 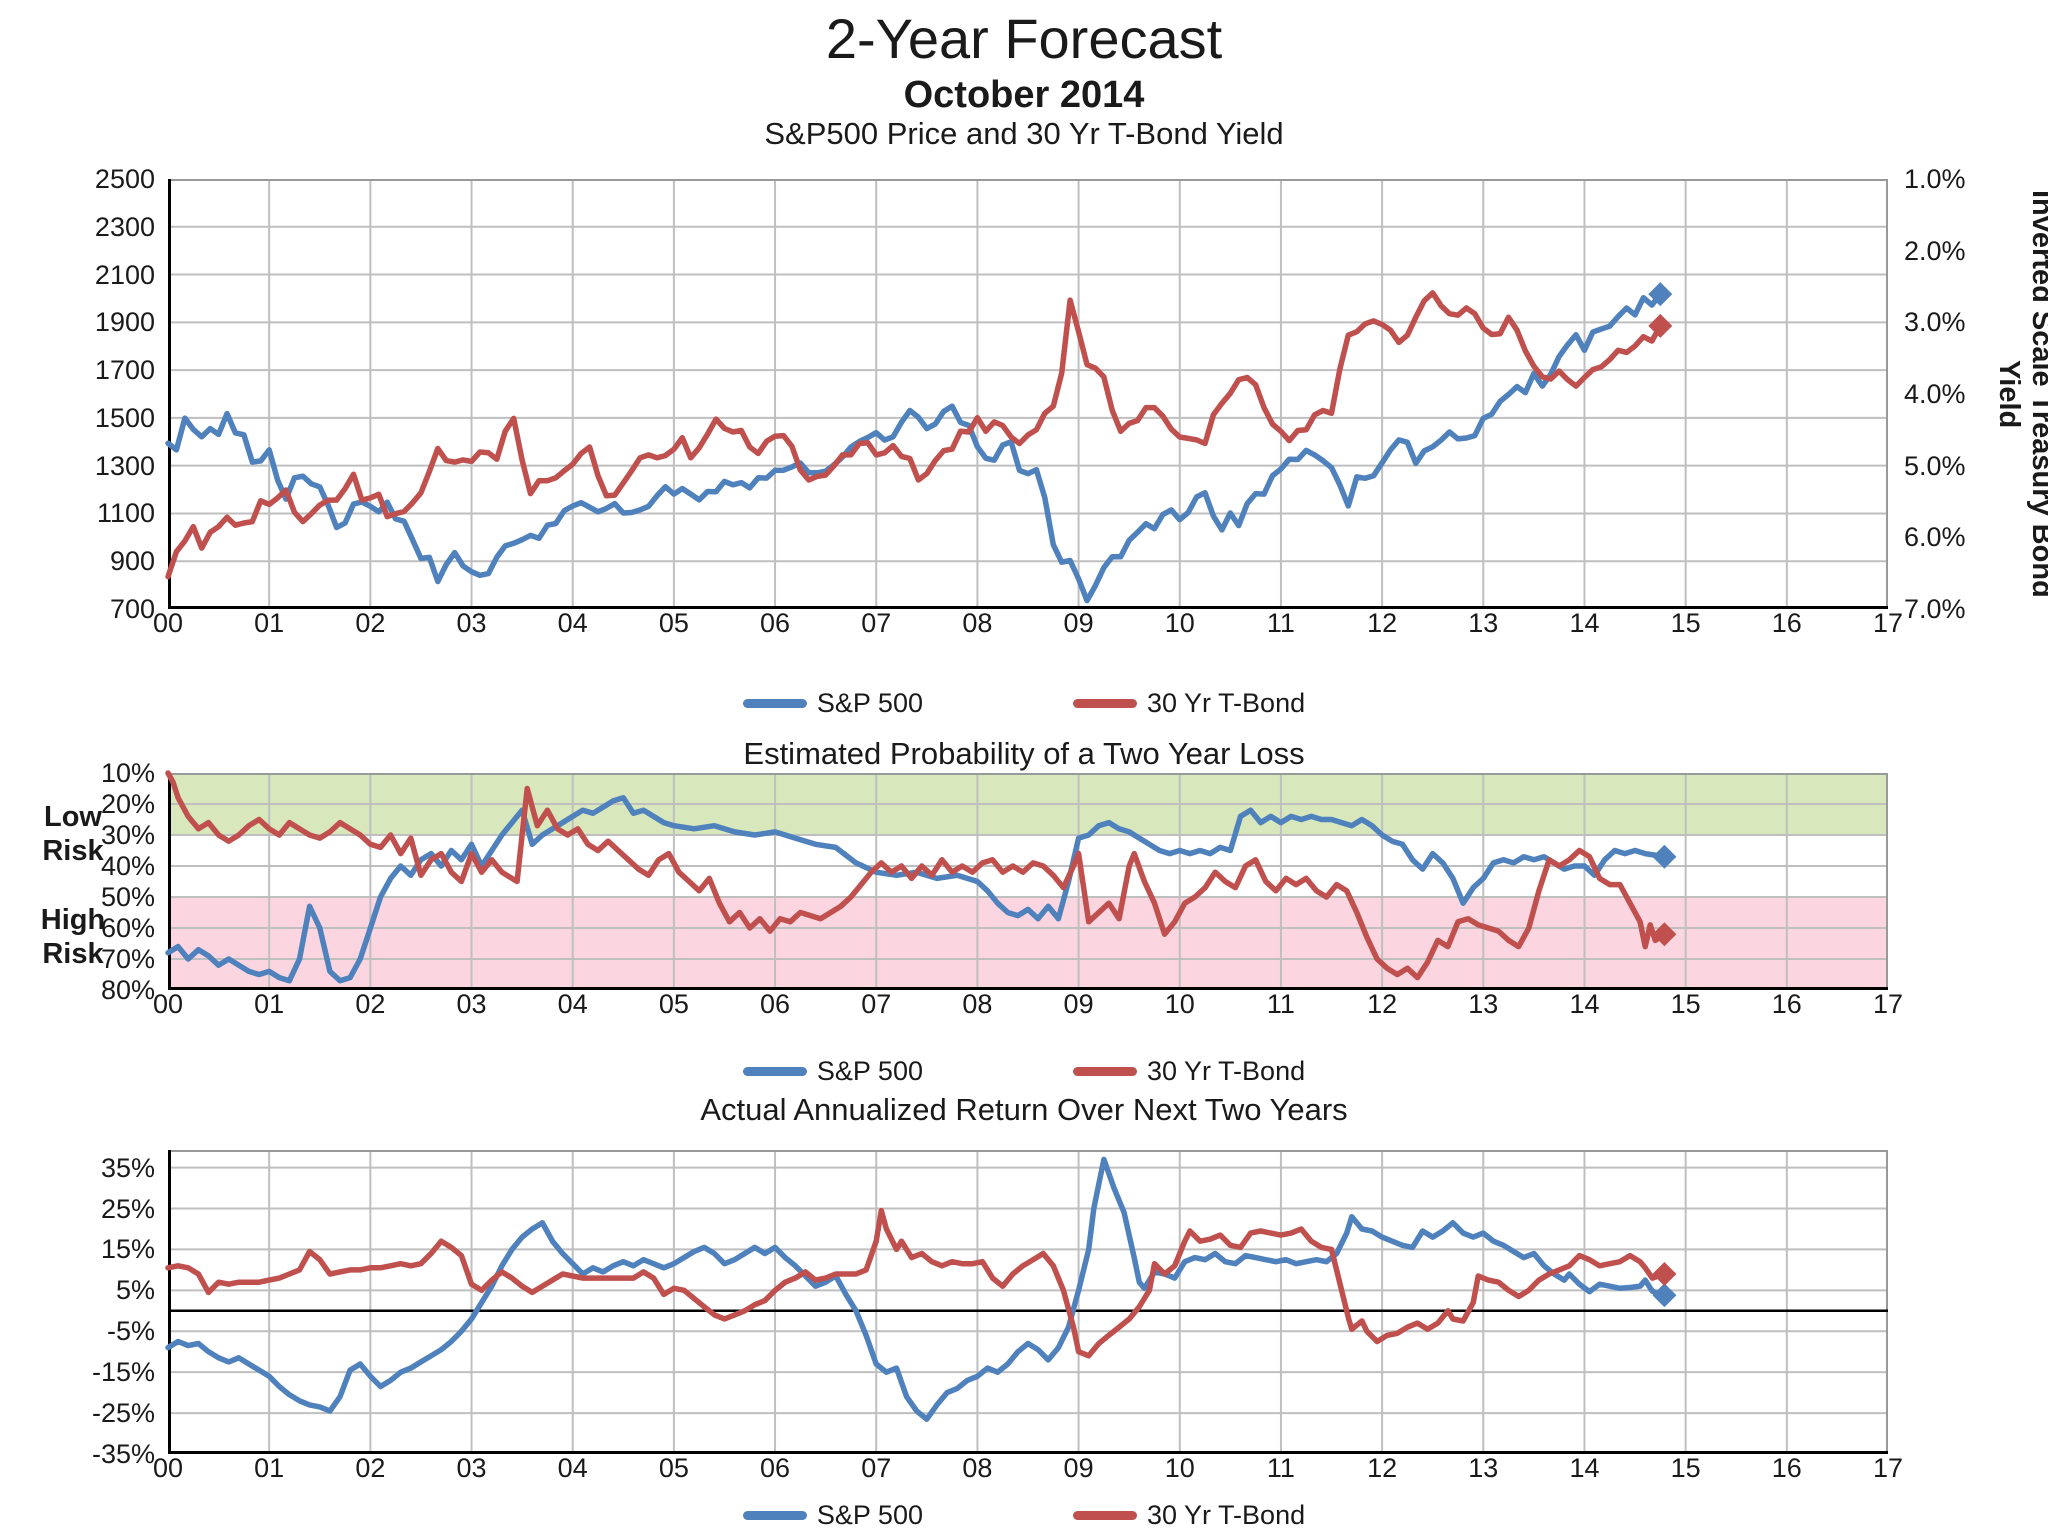 What do you see at coordinates (130, 1331) in the screenshot?
I see `y-tick-label: -5%` at bounding box center [130, 1331].